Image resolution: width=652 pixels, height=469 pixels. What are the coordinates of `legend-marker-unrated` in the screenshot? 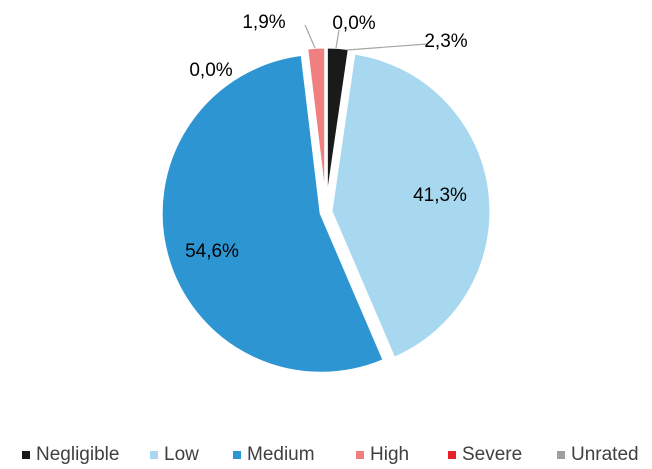 It's located at (561, 455).